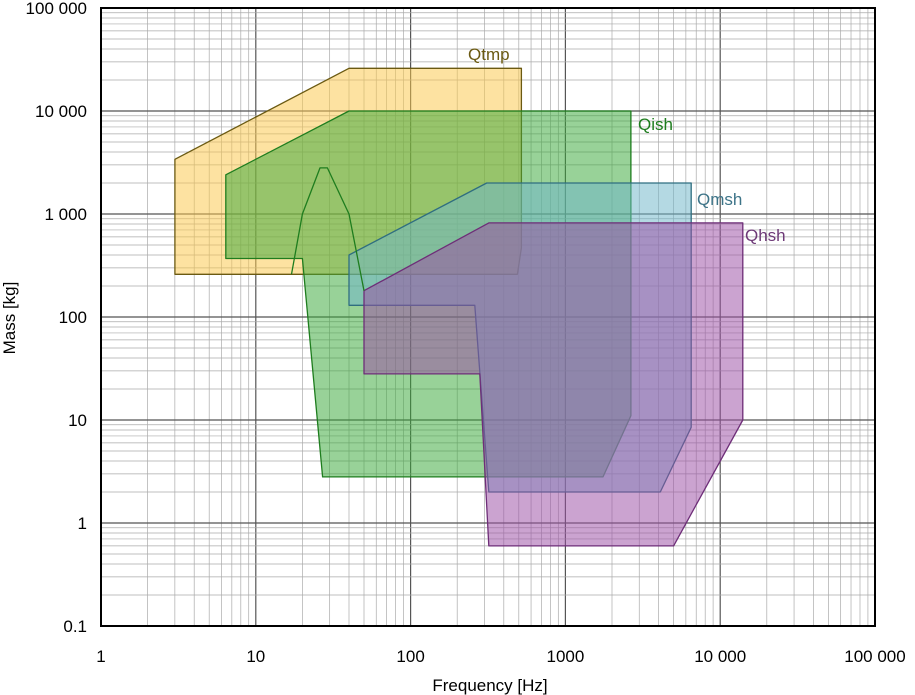 The height and width of the screenshot is (695, 915). I want to click on region-label-qhsh: Qhsh, so click(765, 235).